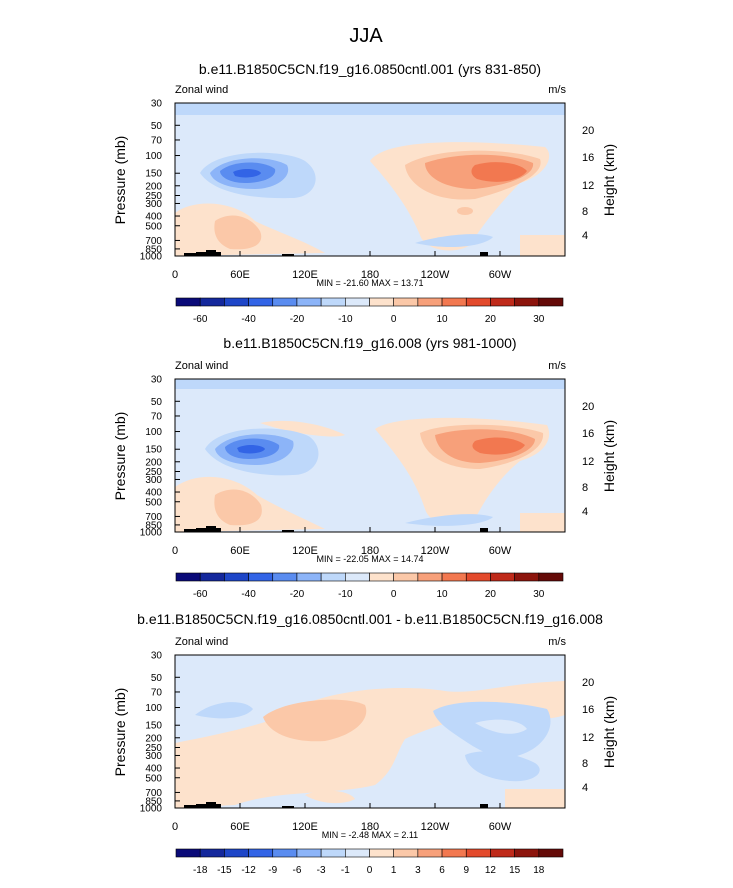 This screenshot has width=733, height=888. I want to click on y-tick-label: 50, so click(157, 678).